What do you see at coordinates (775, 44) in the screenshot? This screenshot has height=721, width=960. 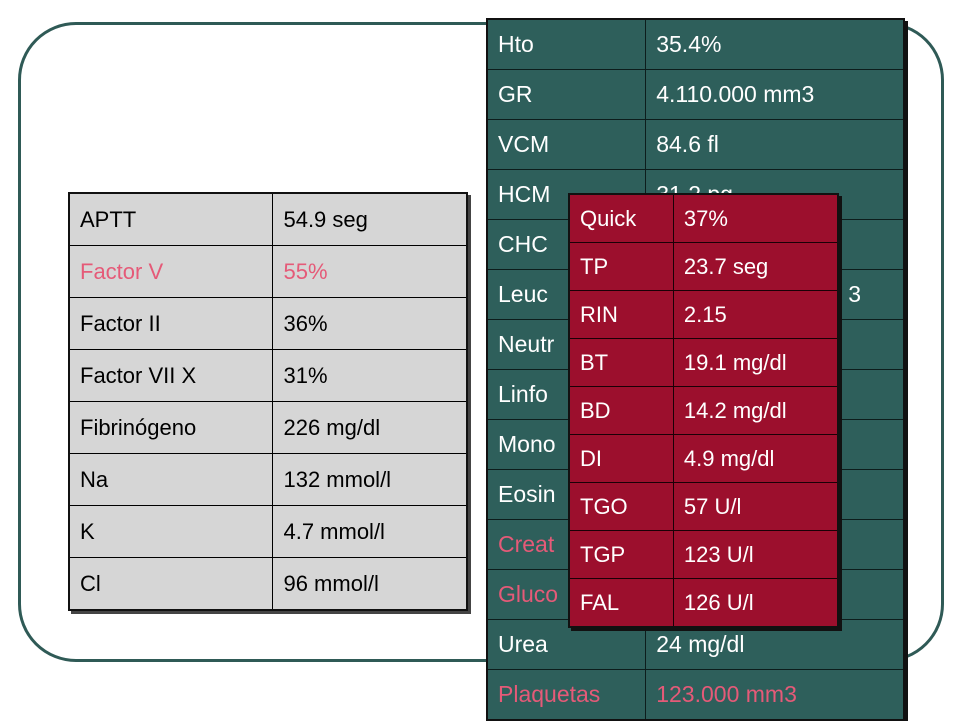 I see `row-value: 35.4%` at bounding box center [775, 44].